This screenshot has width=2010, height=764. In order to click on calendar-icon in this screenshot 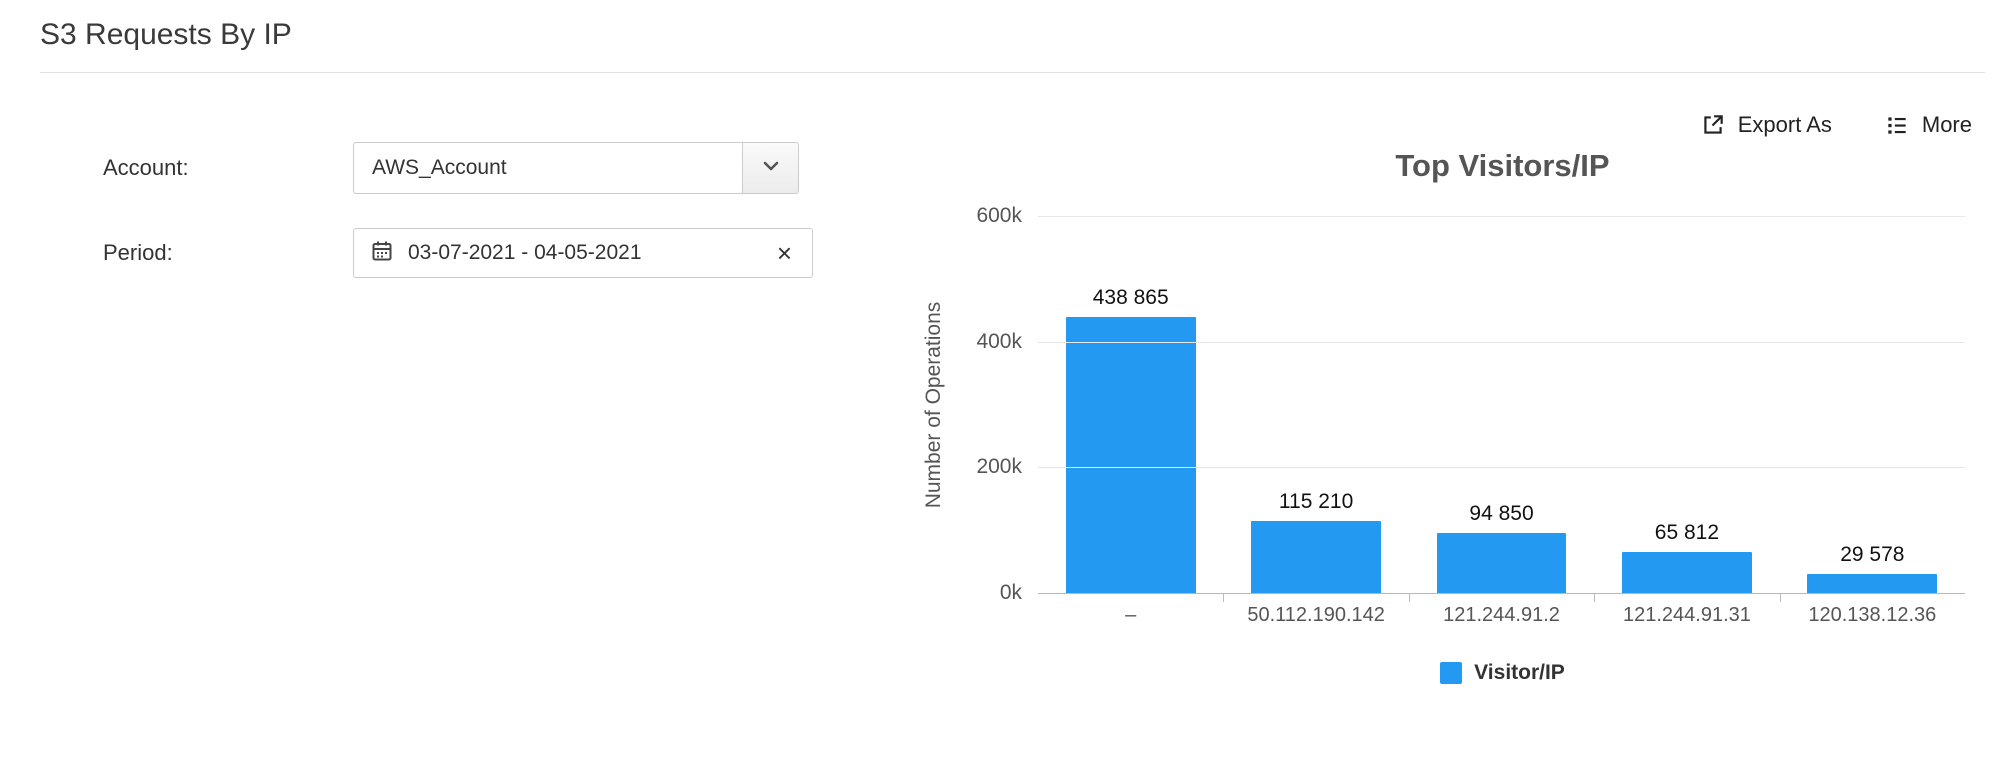, I will do `click(382, 253)`.